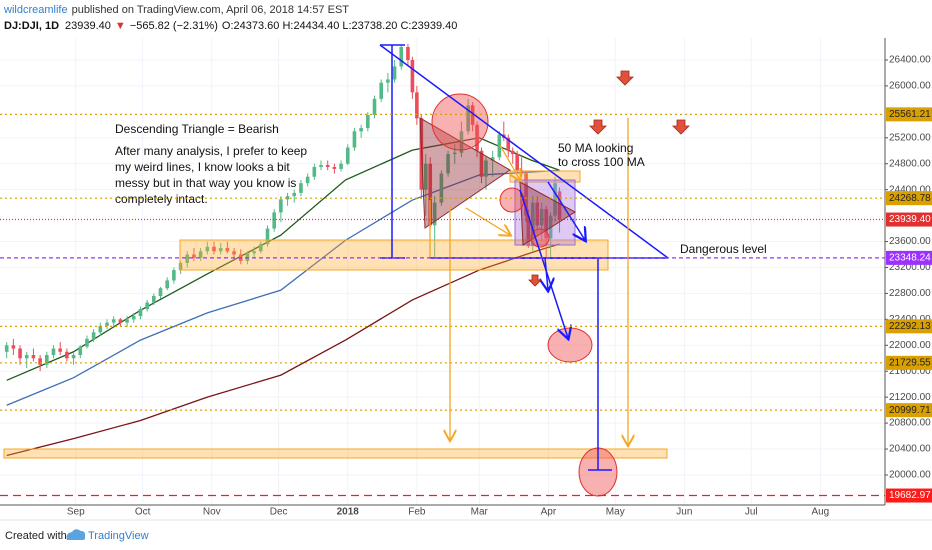  Describe the element at coordinates (174, 26) in the screenshot. I see `change: −565.82 (−2.31%)` at that location.